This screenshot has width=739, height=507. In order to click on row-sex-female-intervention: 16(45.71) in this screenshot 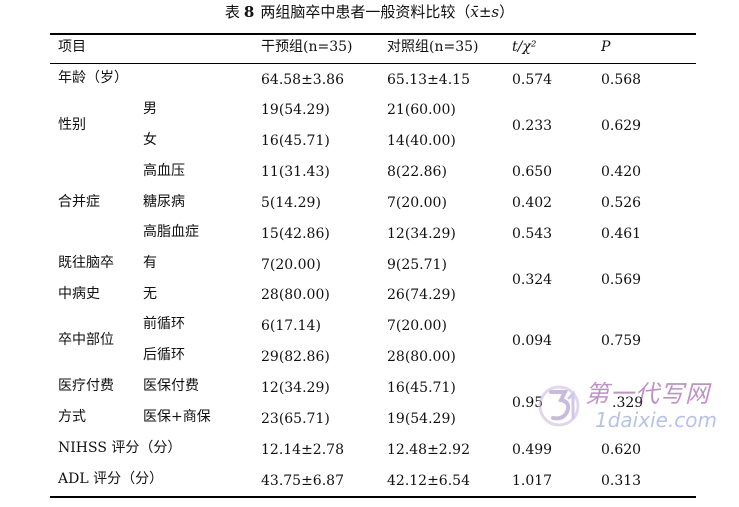, I will do `click(295, 141)`.